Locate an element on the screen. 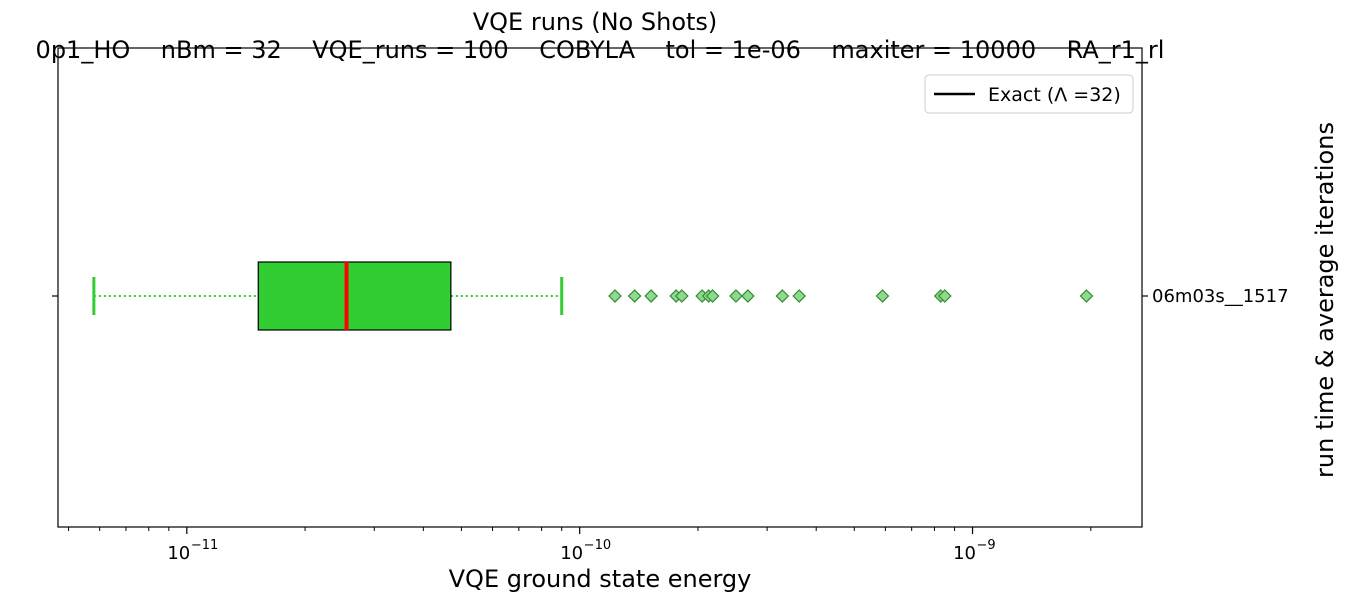 The image size is (1349, 605). y-tick-label: 06m03s__1517 is located at coordinates (1220, 296).